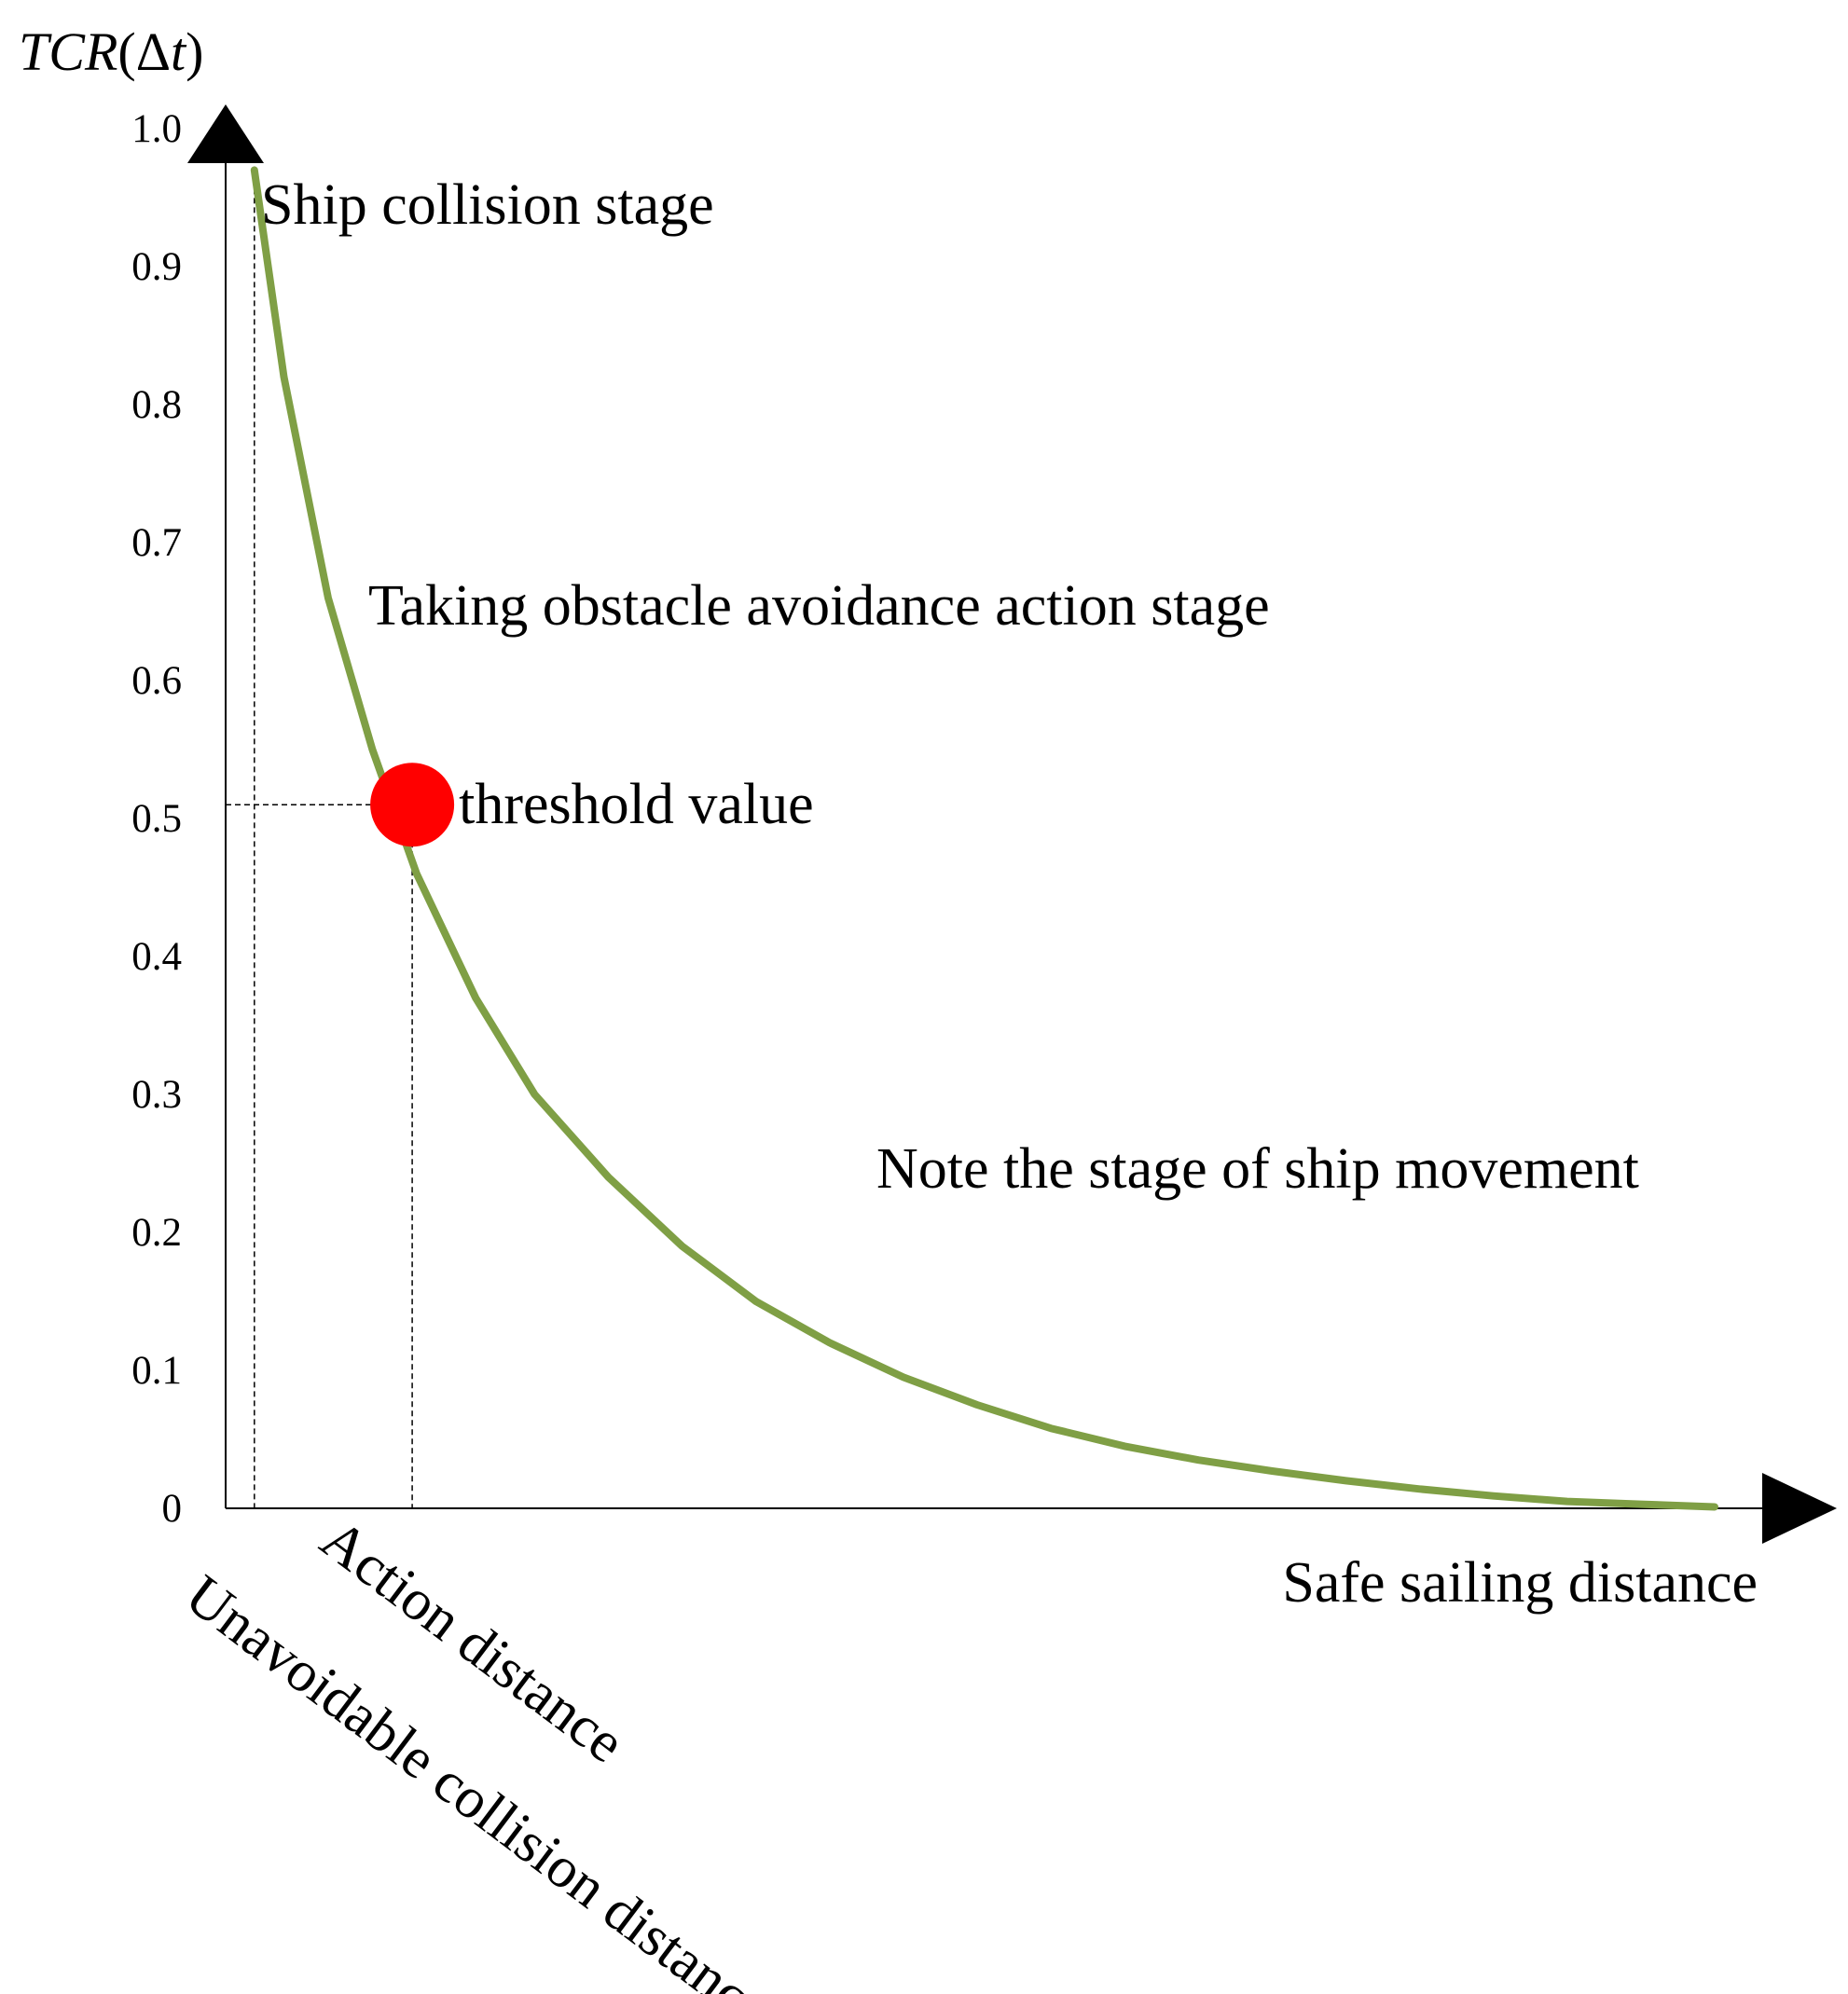 The width and height of the screenshot is (1848, 1994). I want to click on y-tick-label: 0.6, so click(156, 681).